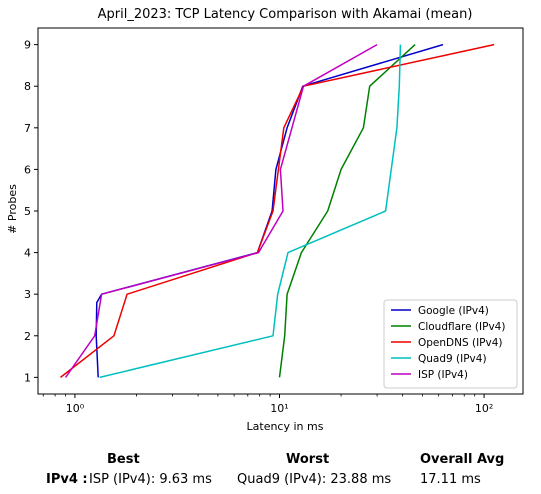 This screenshot has height=494, width=541. What do you see at coordinates (150, 479) in the screenshot?
I see `summary-best-value: ISP (IPv4): 9.63 ms` at bounding box center [150, 479].